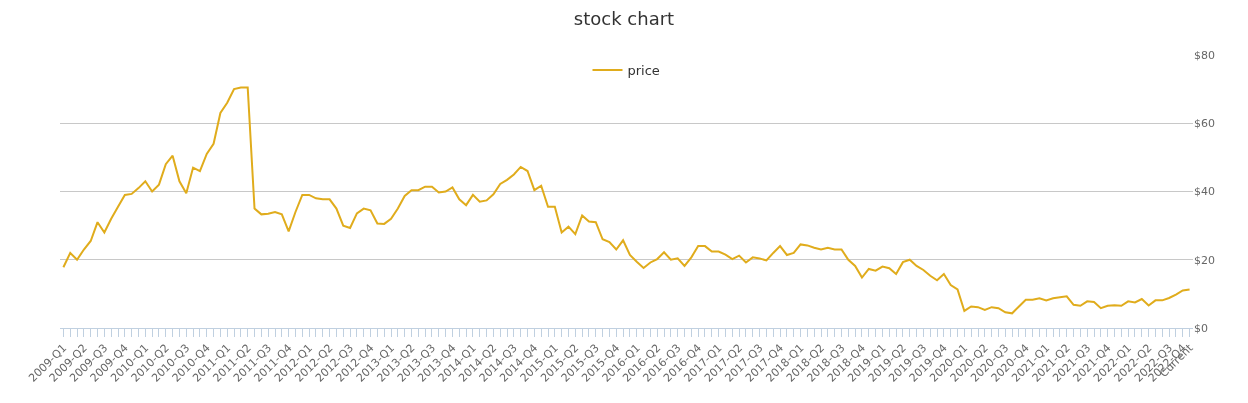  What do you see at coordinates (1204, 124) in the screenshot?
I see `y-tick-label: $60` at bounding box center [1204, 124].